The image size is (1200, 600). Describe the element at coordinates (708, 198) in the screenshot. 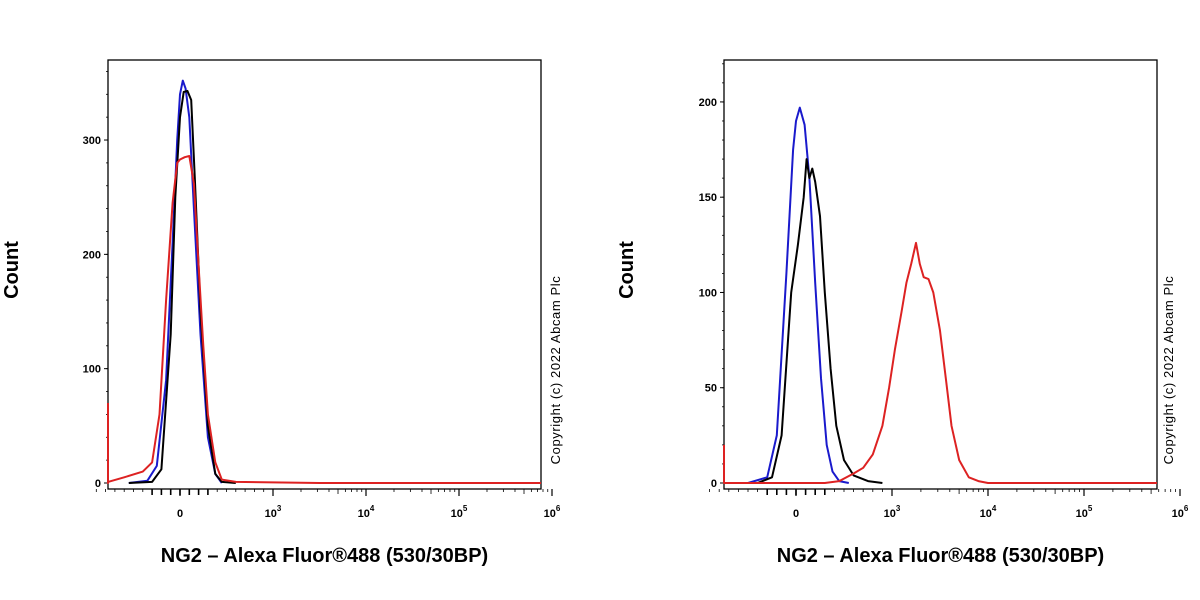

I see `y-tick-label: 150` at that location.